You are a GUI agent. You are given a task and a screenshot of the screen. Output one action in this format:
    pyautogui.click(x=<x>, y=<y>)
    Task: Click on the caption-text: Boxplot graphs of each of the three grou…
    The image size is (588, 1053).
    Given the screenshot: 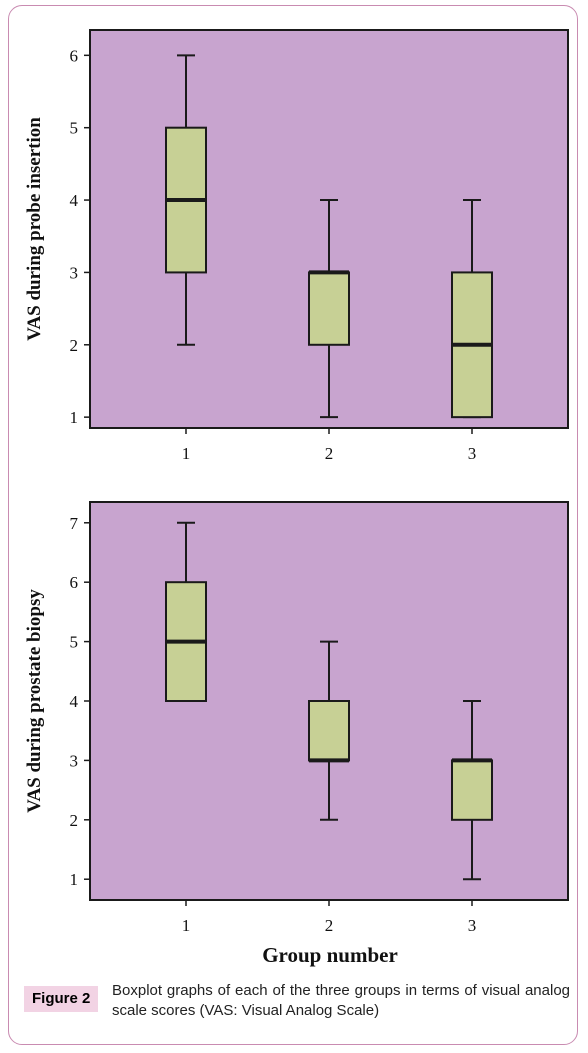 What is the action you would take?
    pyautogui.click(x=341, y=1000)
    